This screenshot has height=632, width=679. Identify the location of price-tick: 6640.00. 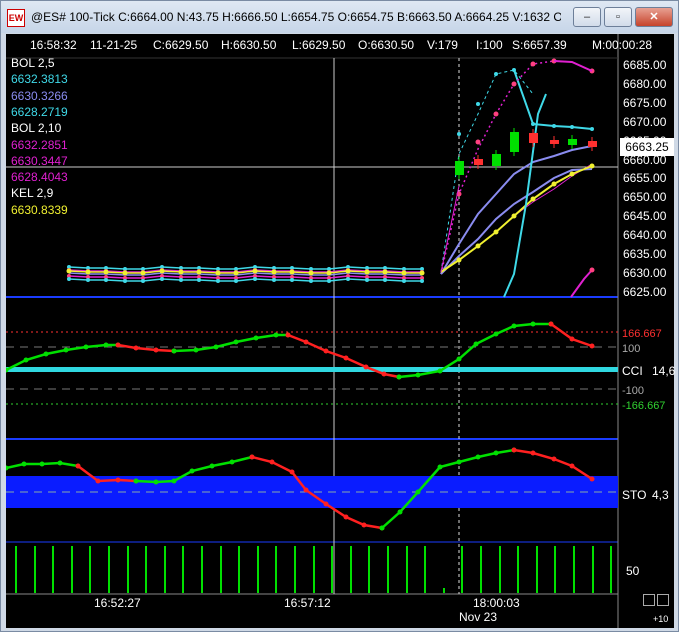
(645, 235).